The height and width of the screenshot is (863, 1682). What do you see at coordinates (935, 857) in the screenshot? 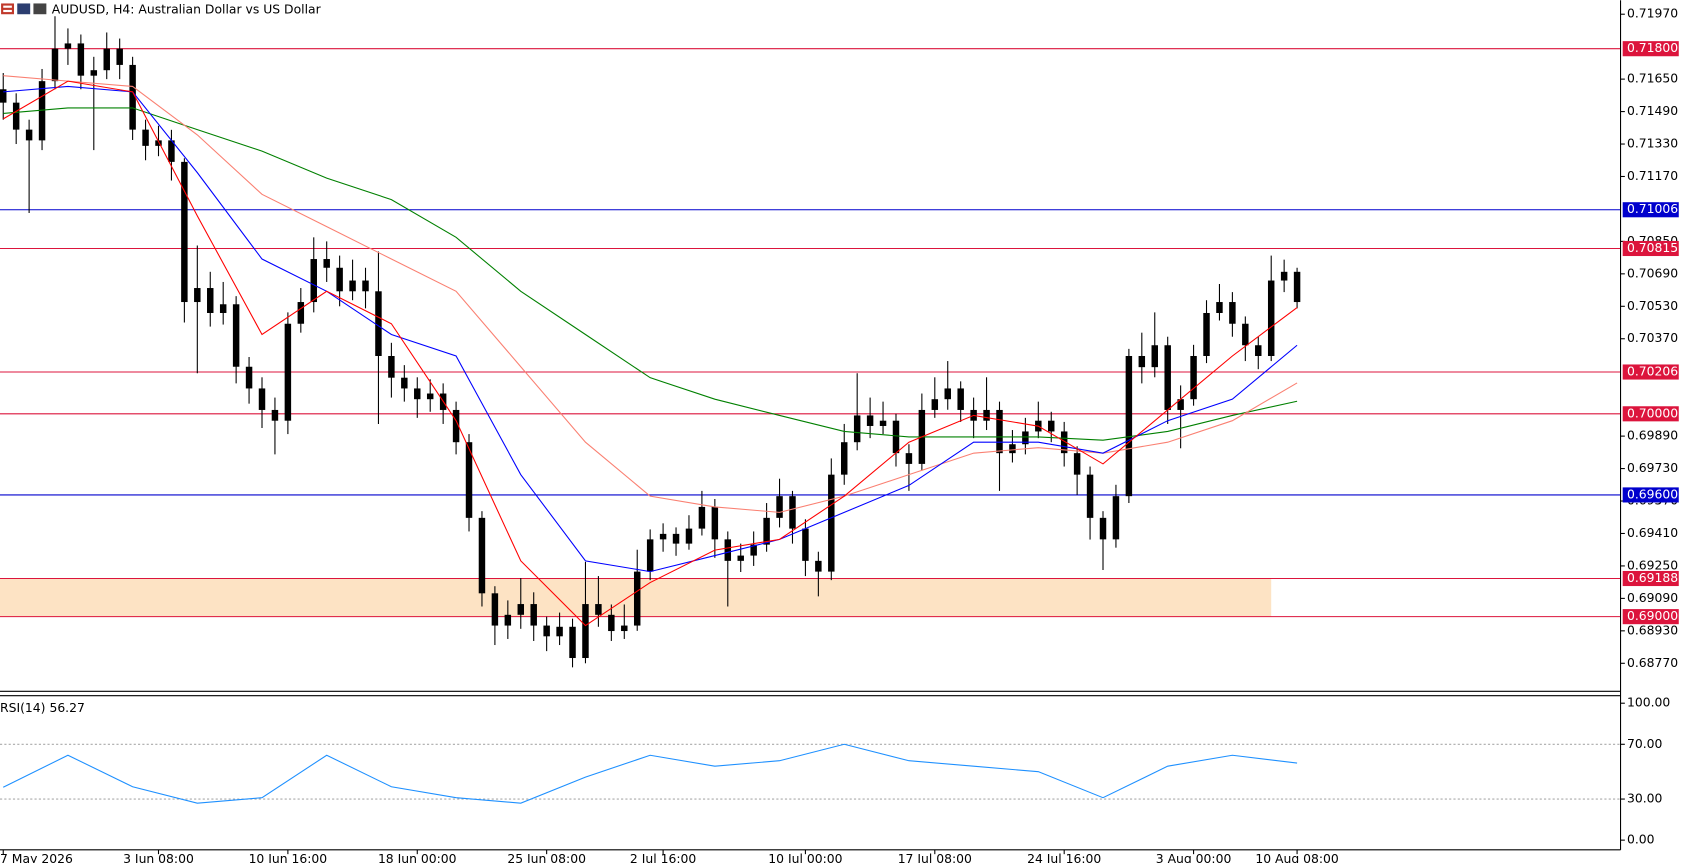
I see `x-tick-label: 17 Jul 08:00` at bounding box center [935, 857].